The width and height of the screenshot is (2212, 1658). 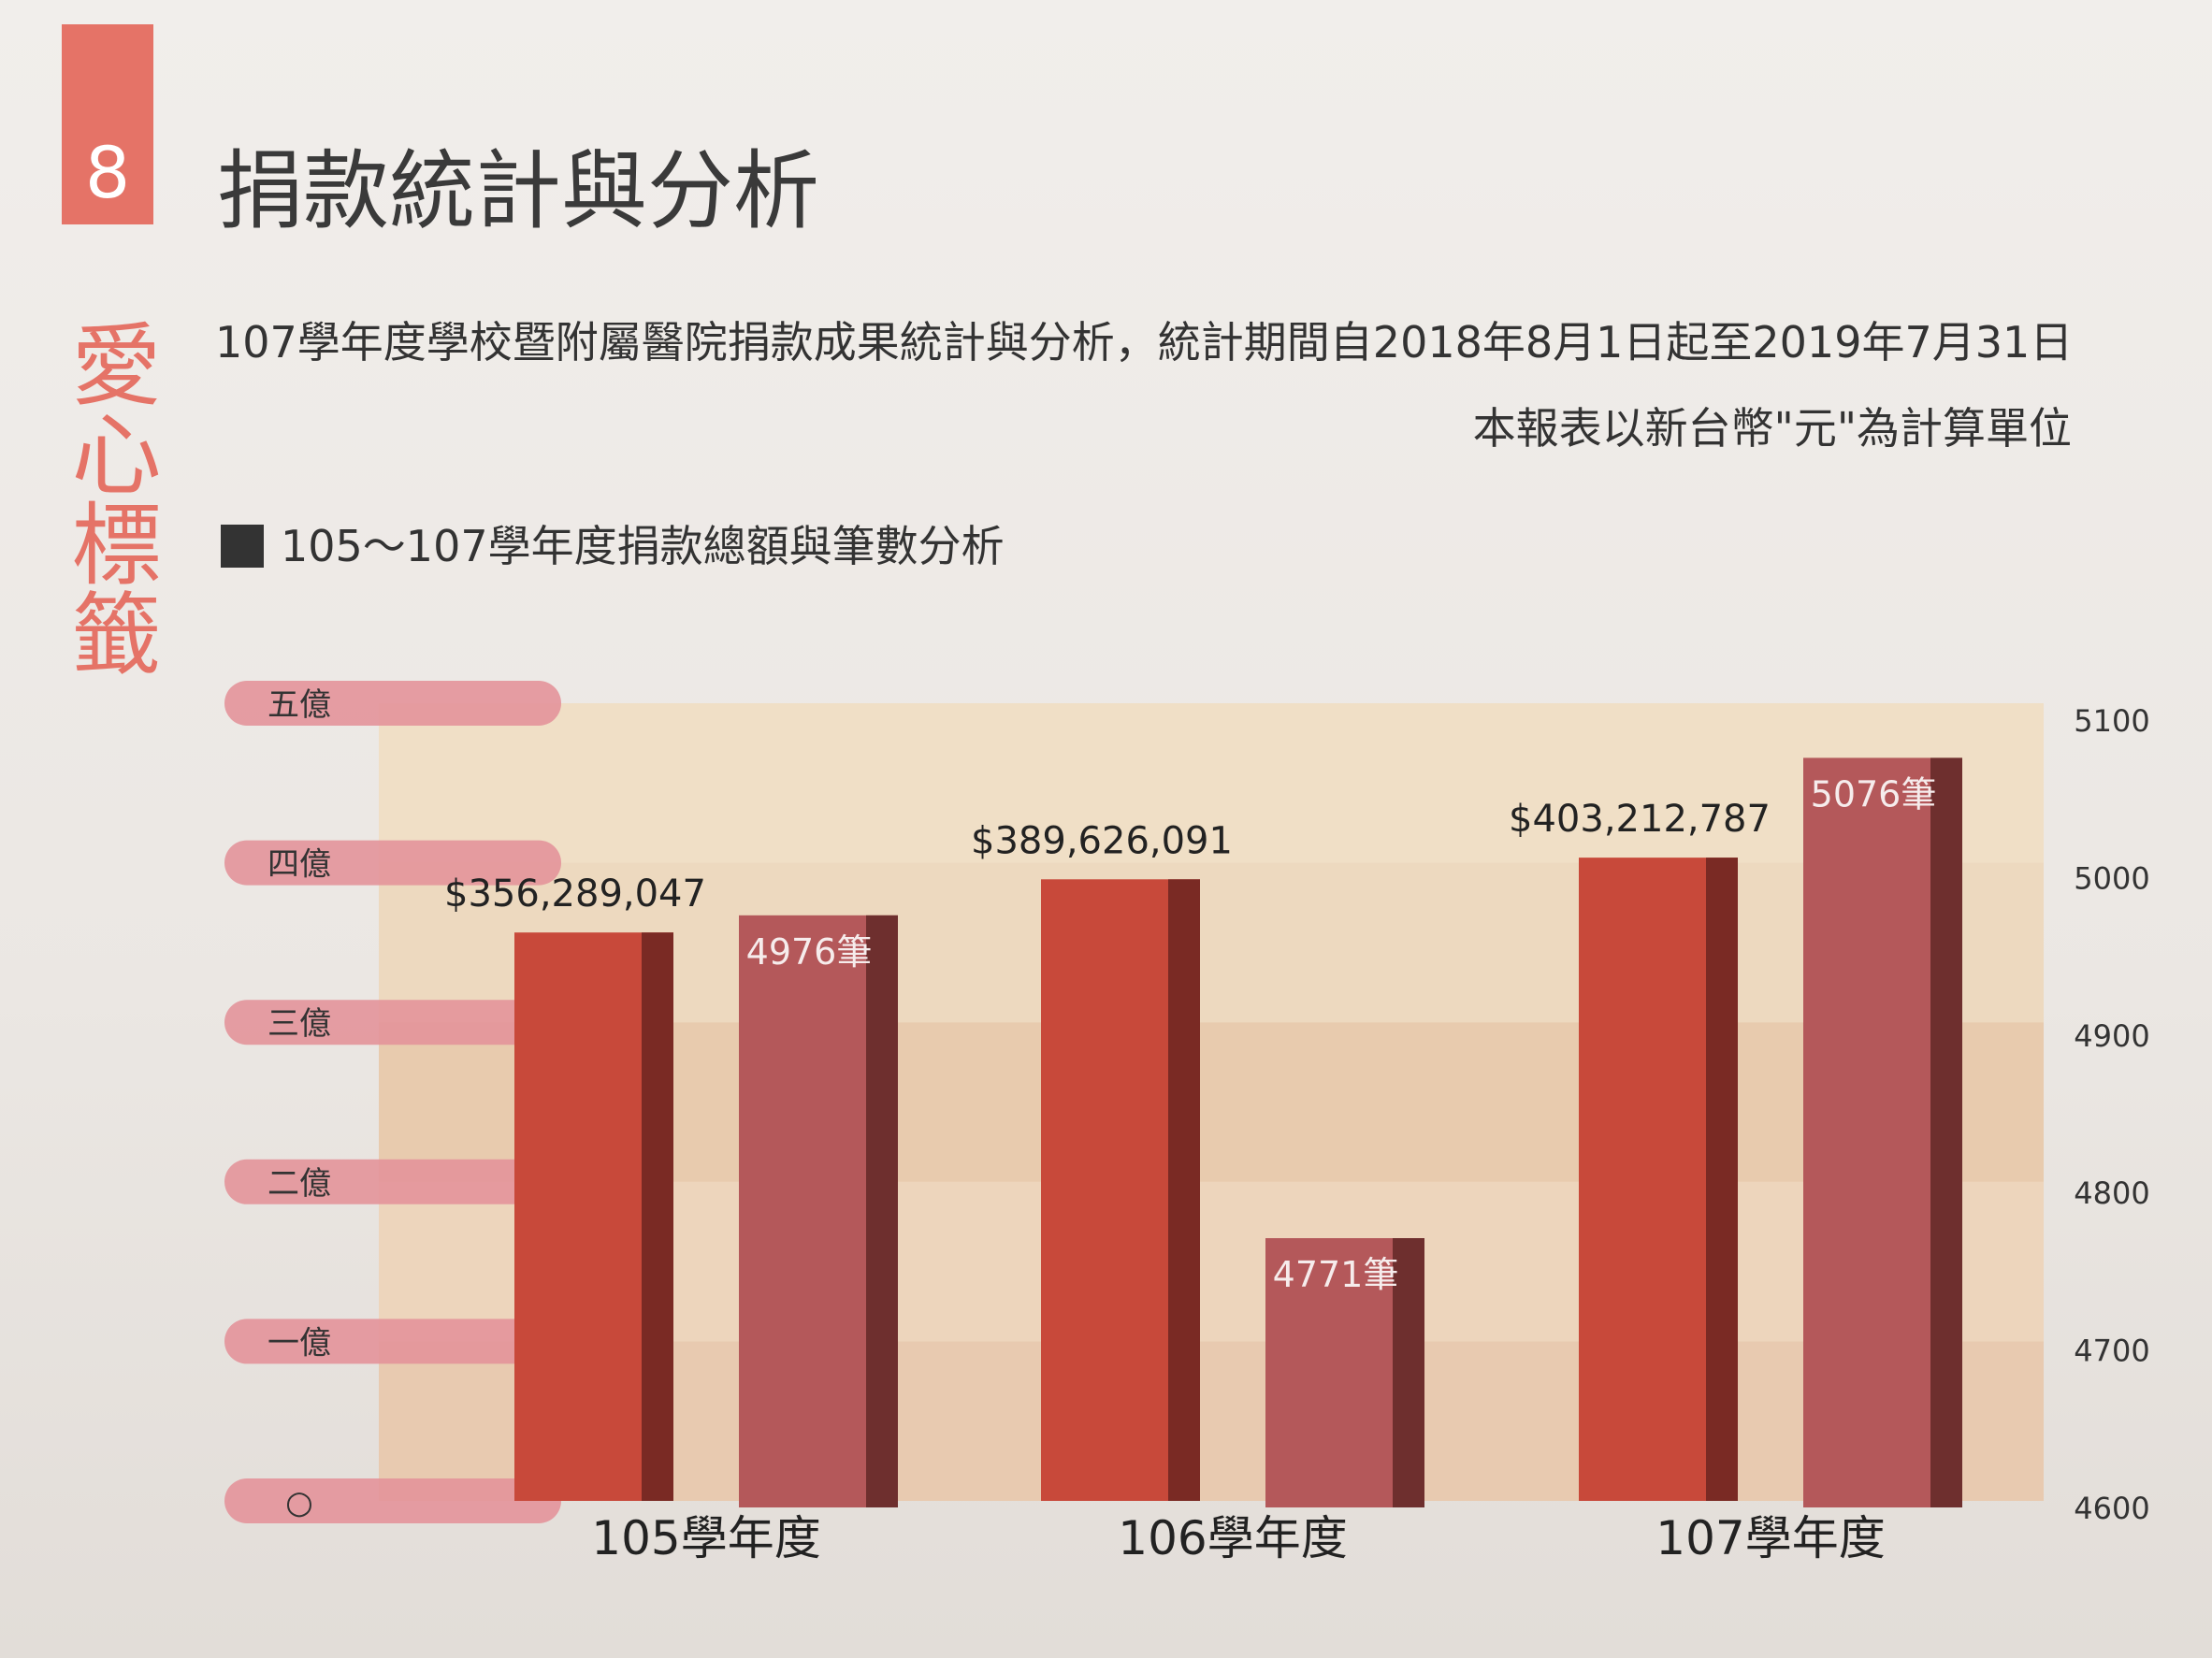 What do you see at coordinates (299, 1343) in the screenshot?
I see `left-tick-label: 一億` at bounding box center [299, 1343].